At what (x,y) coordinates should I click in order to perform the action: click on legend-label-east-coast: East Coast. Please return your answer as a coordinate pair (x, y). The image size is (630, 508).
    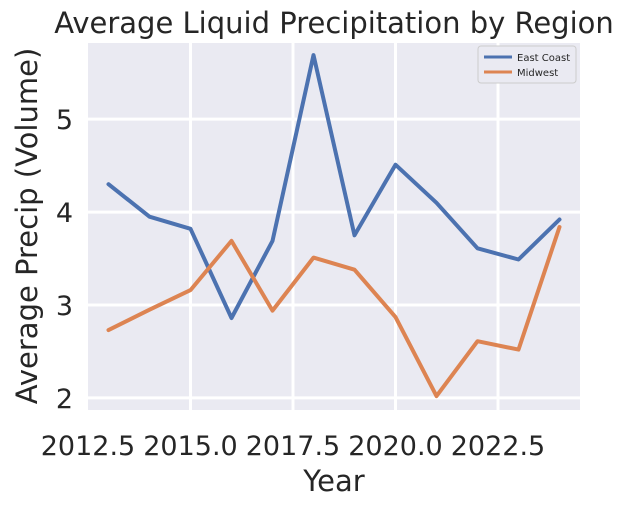
    Looking at the image, I should click on (543, 58).